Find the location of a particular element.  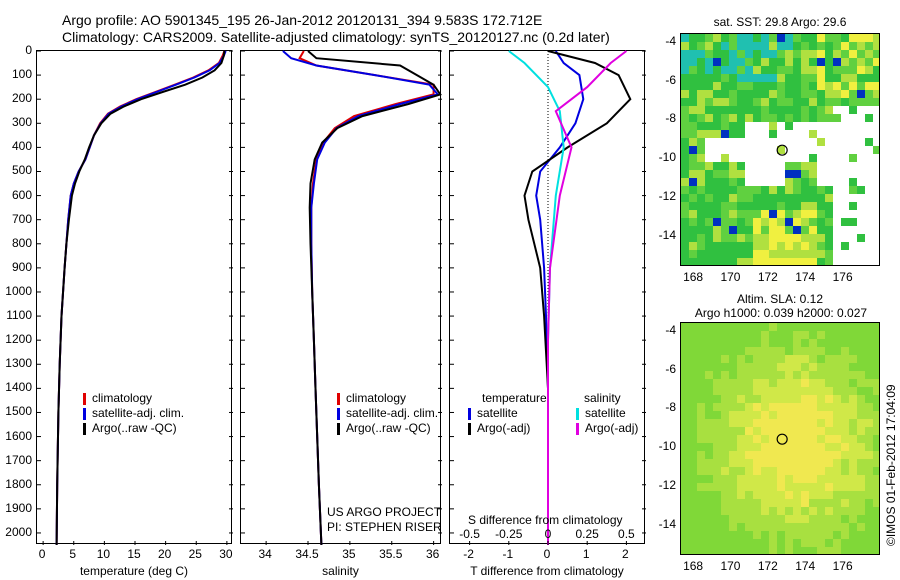

depth-tick-label: 1100 is located at coordinates (19, 315).